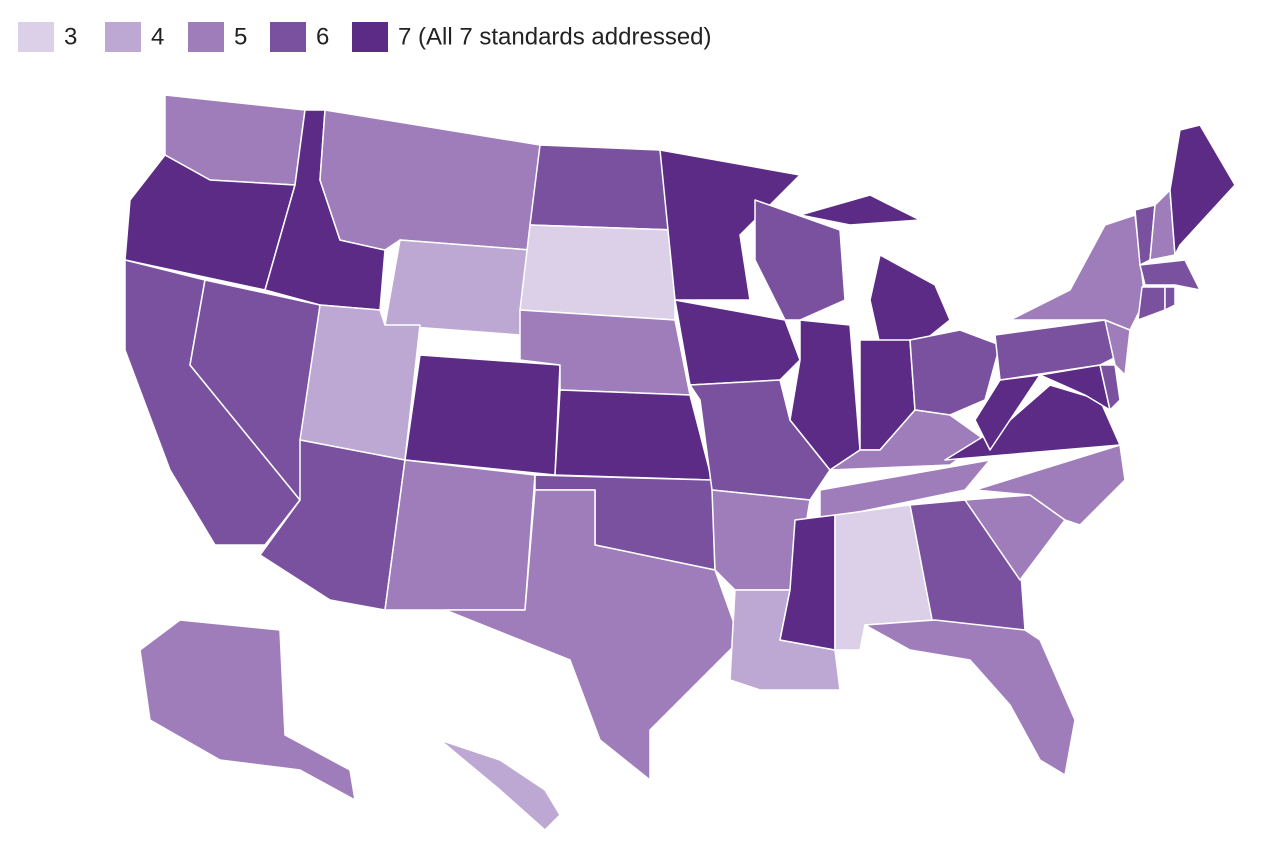 This screenshot has height=844, width=1266. I want to click on legend: 3 4 5 6 7 (All 7 standards addressed), so click(365, 37).